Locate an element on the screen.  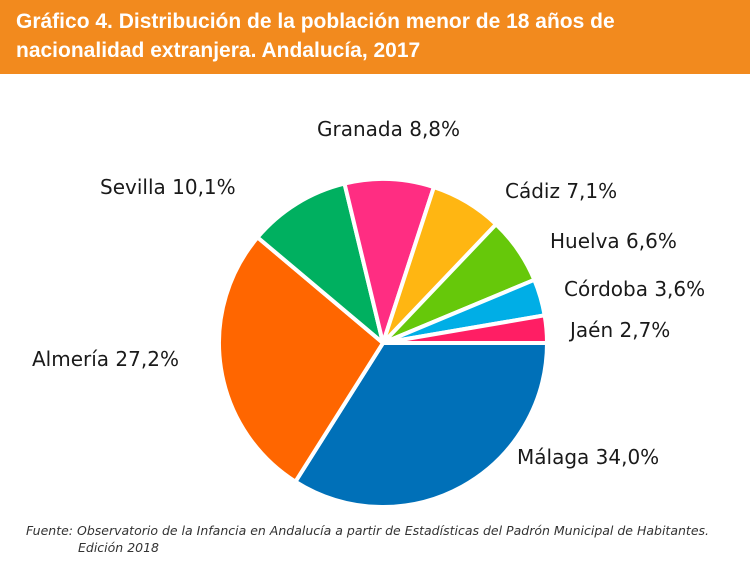
slice-label-cadiz: Cádiz 7,1% is located at coordinates (561, 191).